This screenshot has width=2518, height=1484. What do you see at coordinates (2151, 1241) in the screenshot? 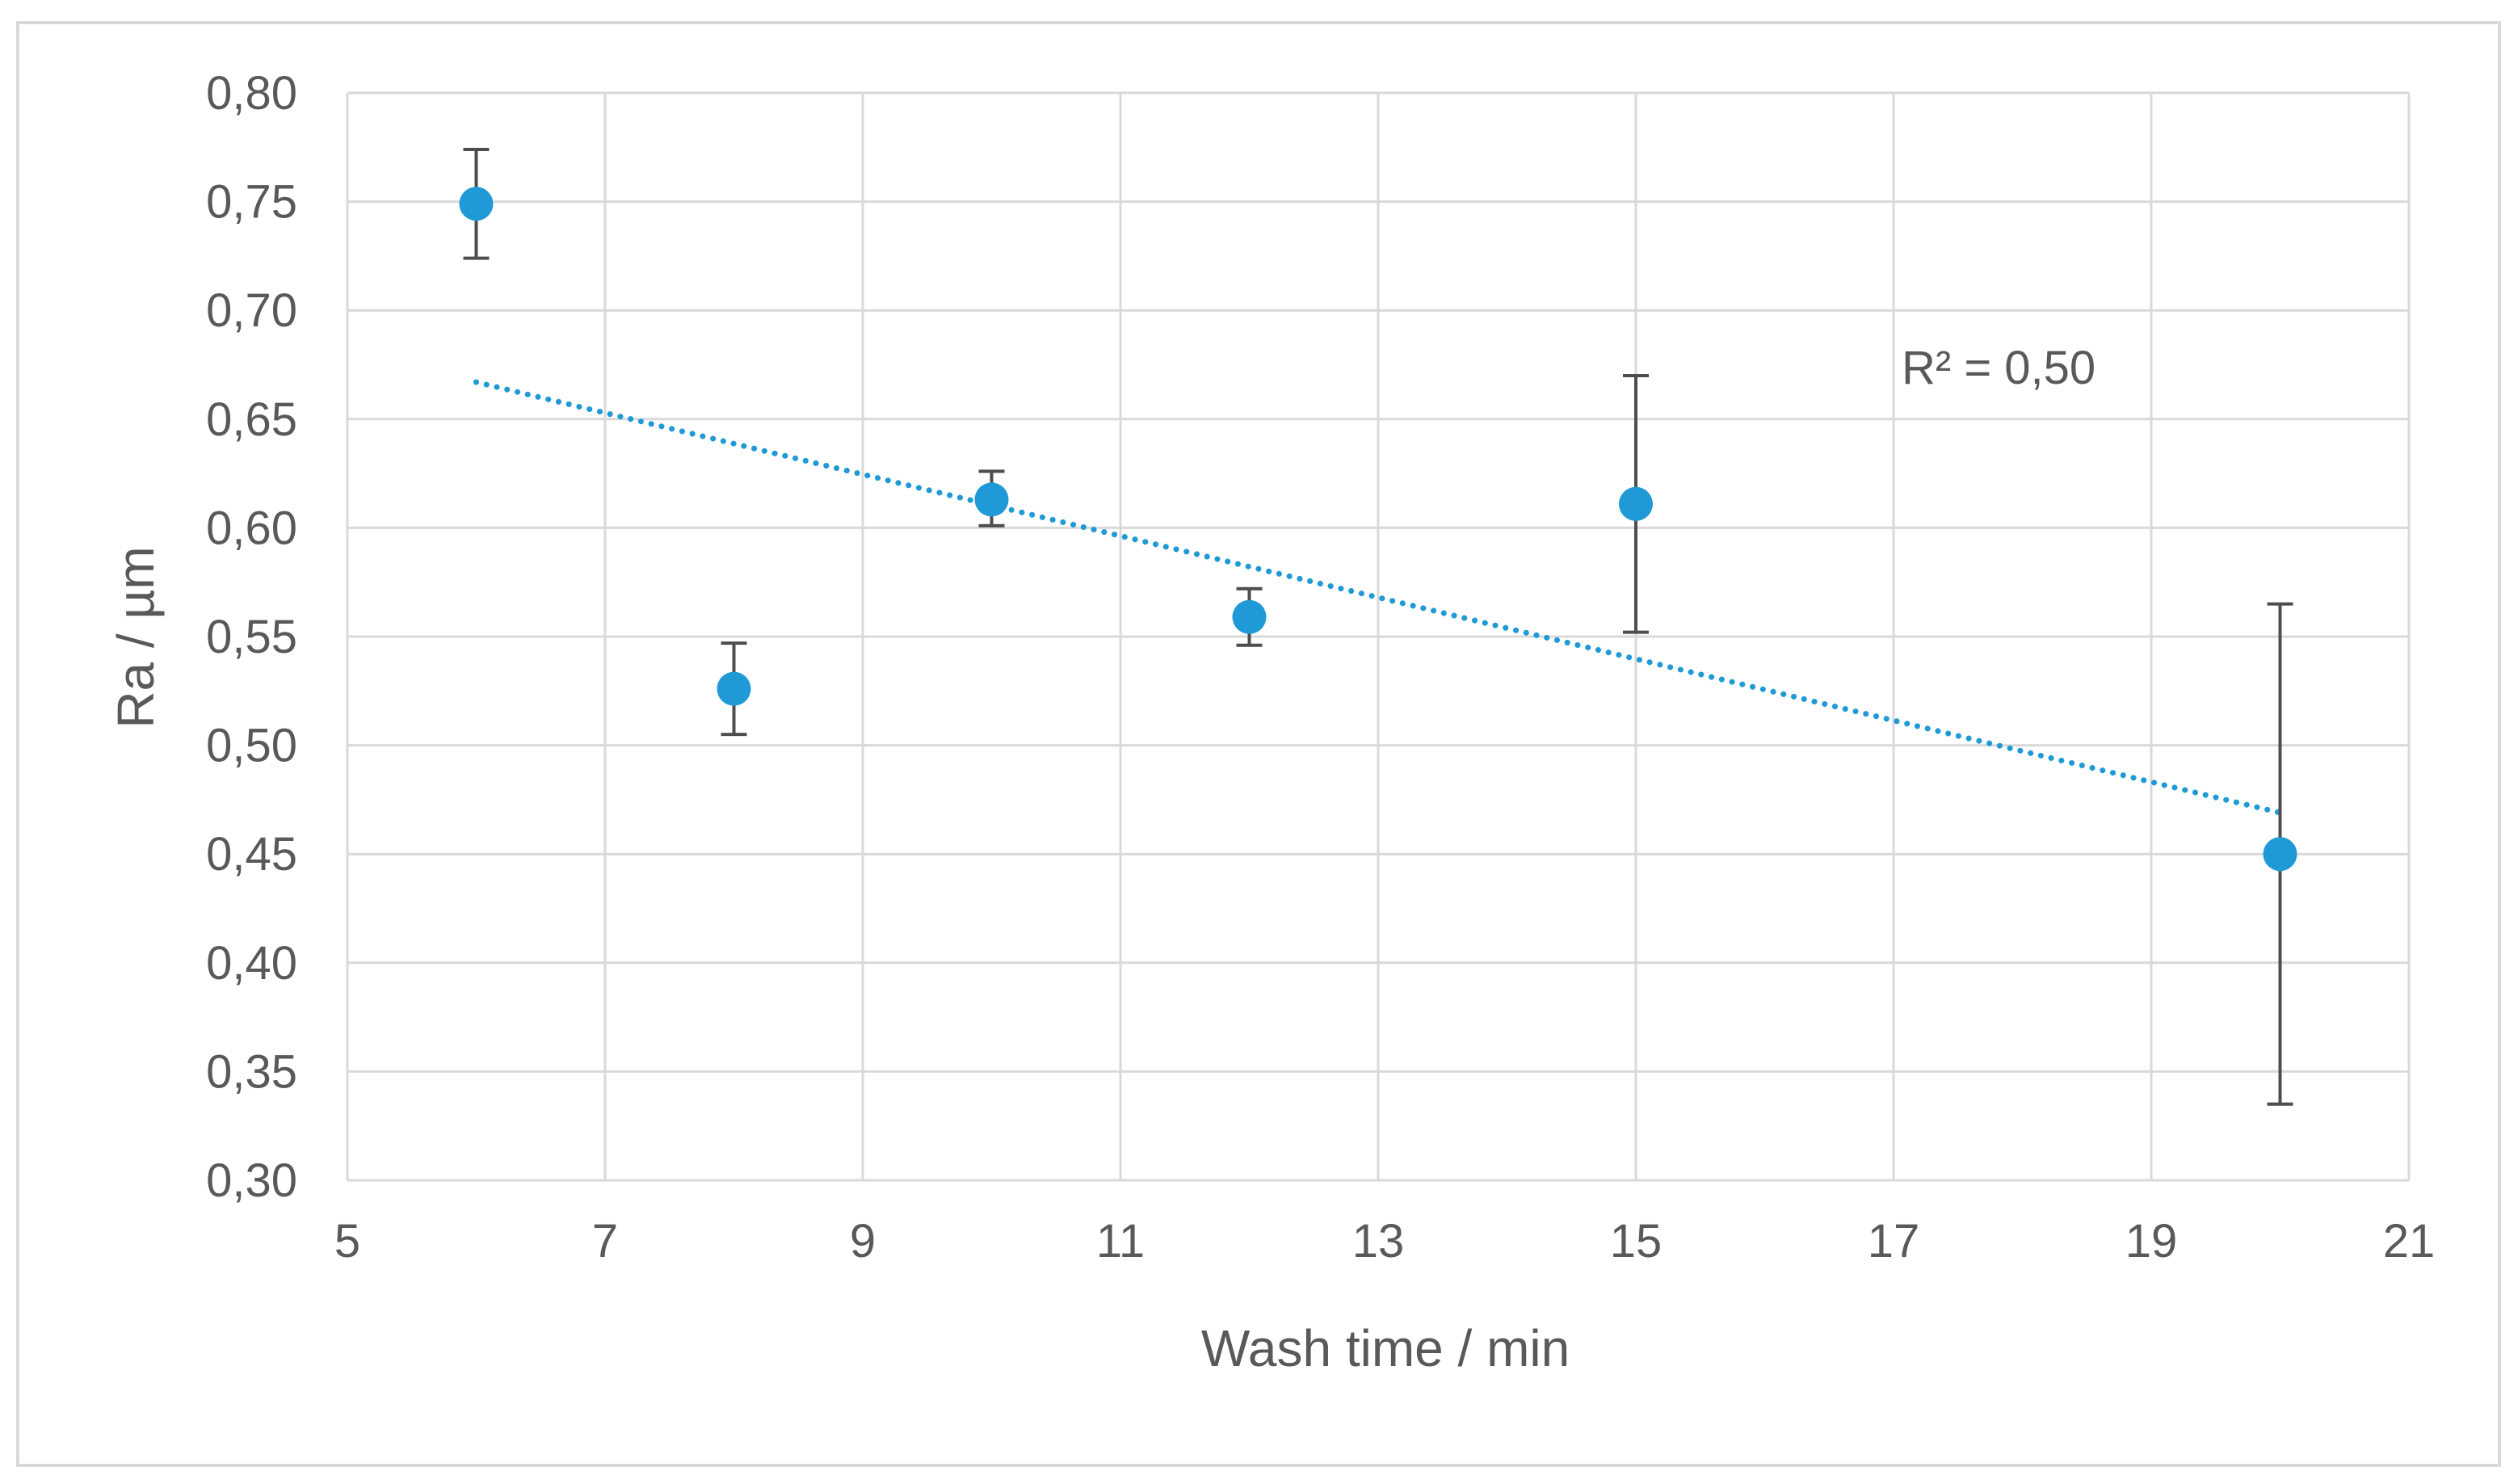
I see `x-tick-label: 19` at bounding box center [2151, 1241].